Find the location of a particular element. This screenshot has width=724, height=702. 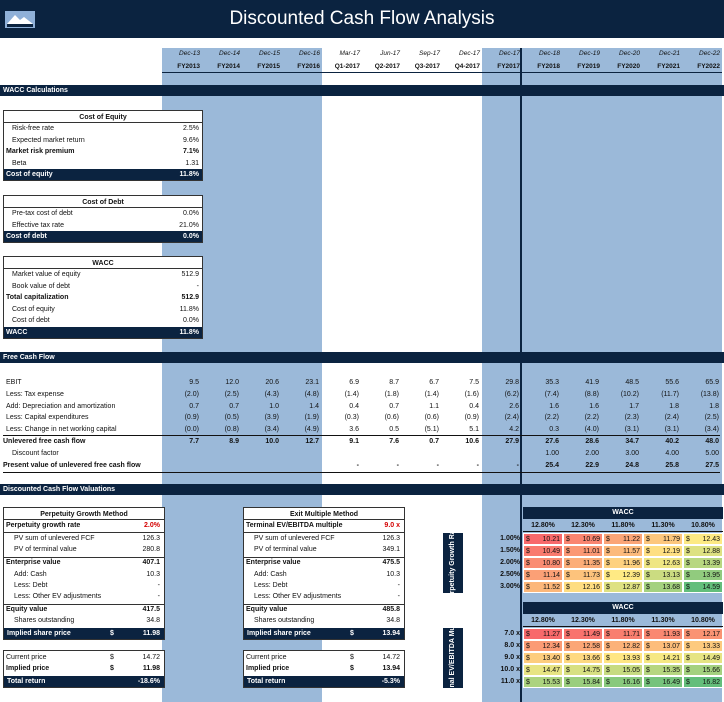

fcf-cell: 25.4 is located at coordinates (552, 465).